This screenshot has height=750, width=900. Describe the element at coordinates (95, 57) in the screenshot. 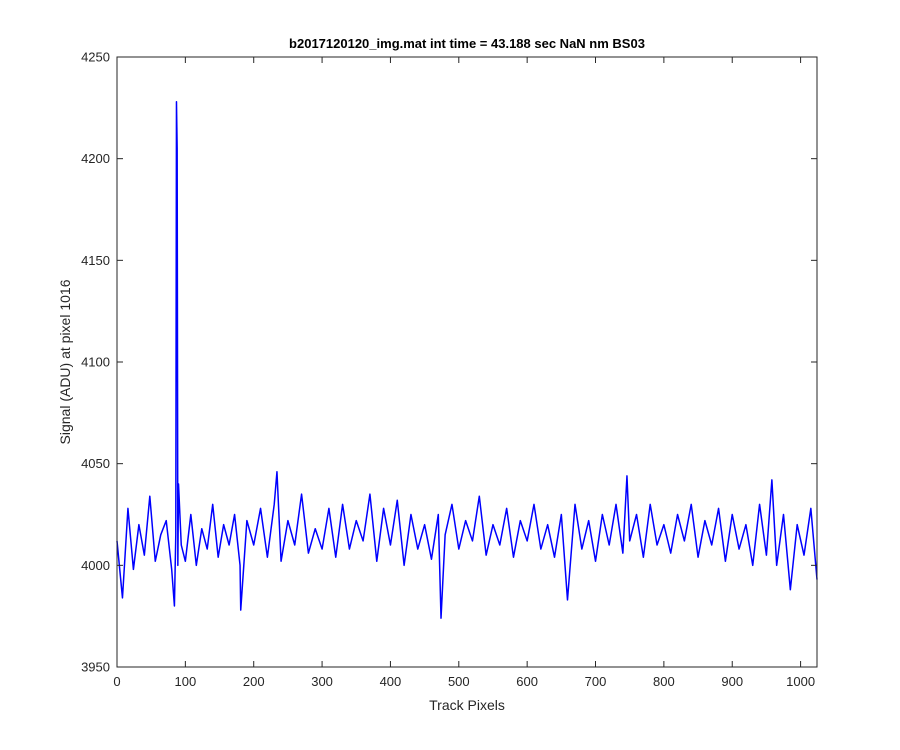

I see `y-tick-label: 4250` at that location.